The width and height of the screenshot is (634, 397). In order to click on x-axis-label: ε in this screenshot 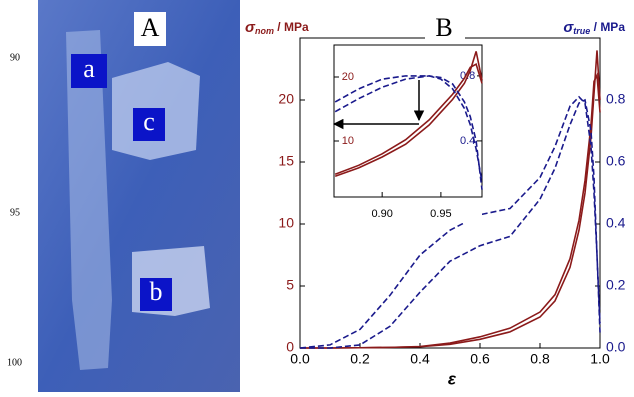, I will do `click(452, 378)`.